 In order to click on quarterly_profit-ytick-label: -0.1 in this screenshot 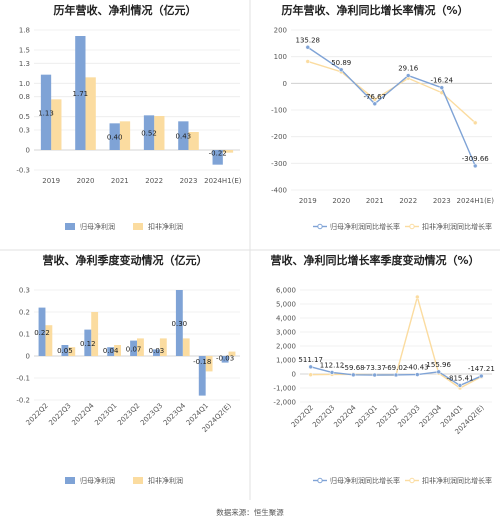, I will do `click(23, 379)`.